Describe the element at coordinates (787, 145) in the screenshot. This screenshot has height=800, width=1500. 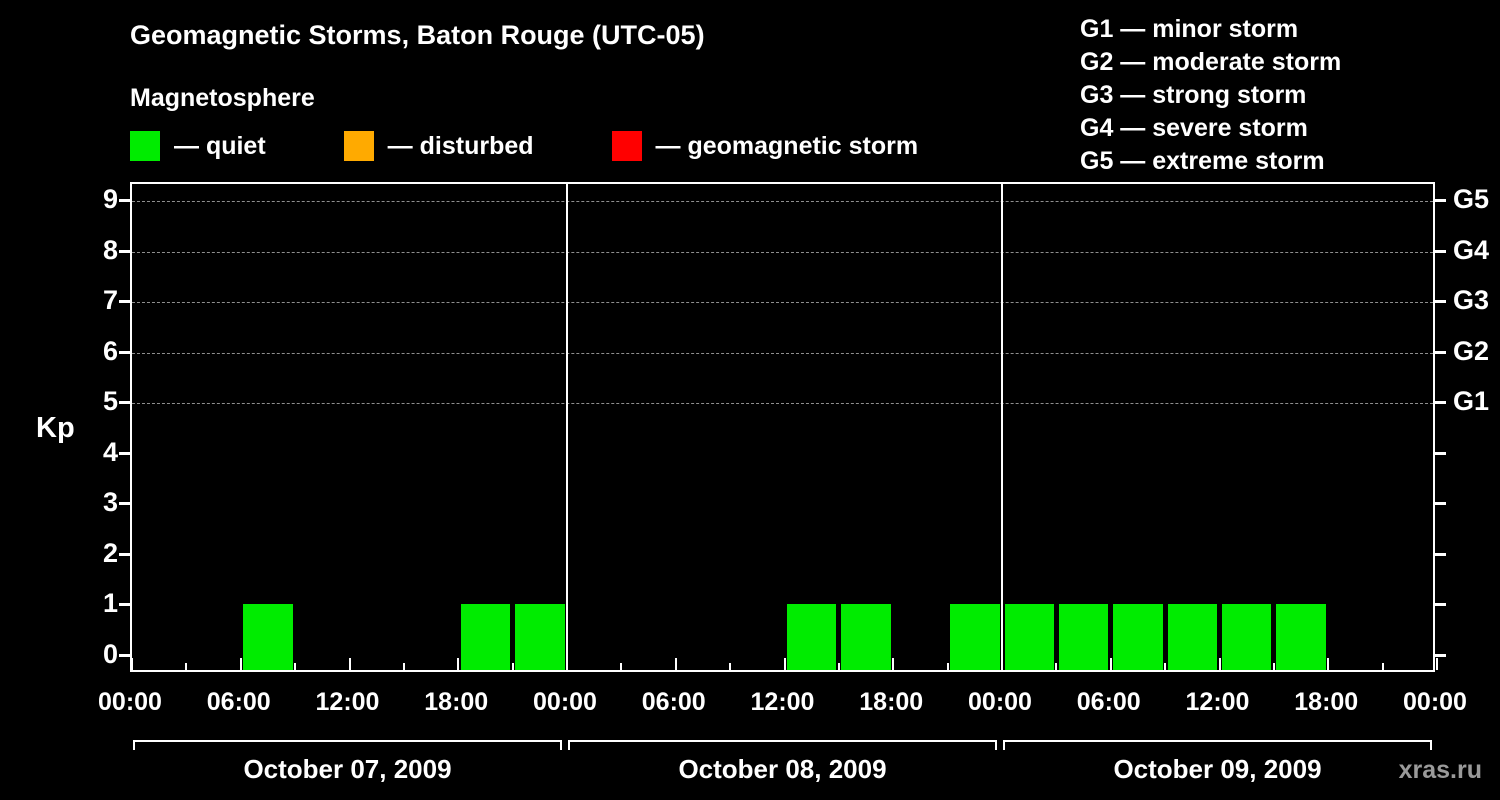
I see `legend-item-label: — geomagnetic storm` at that location.